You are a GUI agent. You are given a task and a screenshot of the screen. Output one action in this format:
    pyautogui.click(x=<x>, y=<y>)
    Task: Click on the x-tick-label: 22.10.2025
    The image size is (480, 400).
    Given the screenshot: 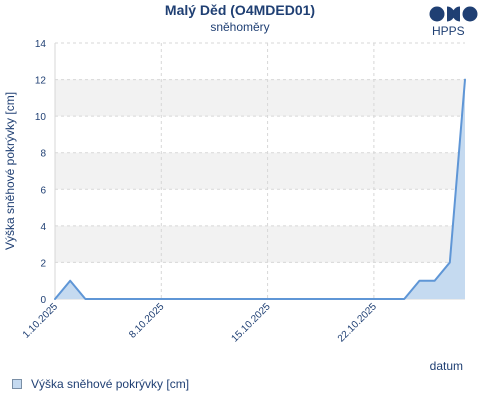 What is the action you would take?
    pyautogui.click(x=357, y=322)
    